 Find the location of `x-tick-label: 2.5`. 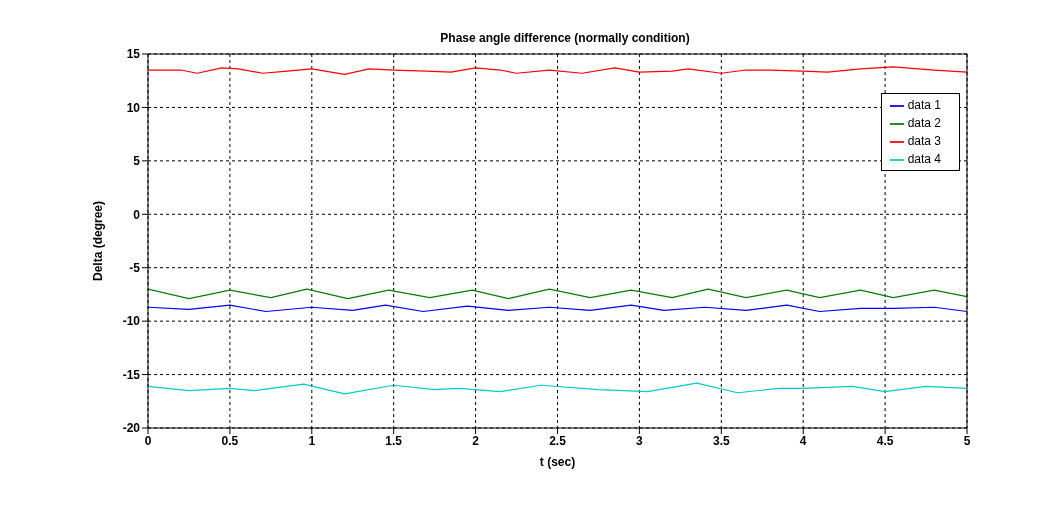

x-tick-label: 2.5 is located at coordinates (558, 440).